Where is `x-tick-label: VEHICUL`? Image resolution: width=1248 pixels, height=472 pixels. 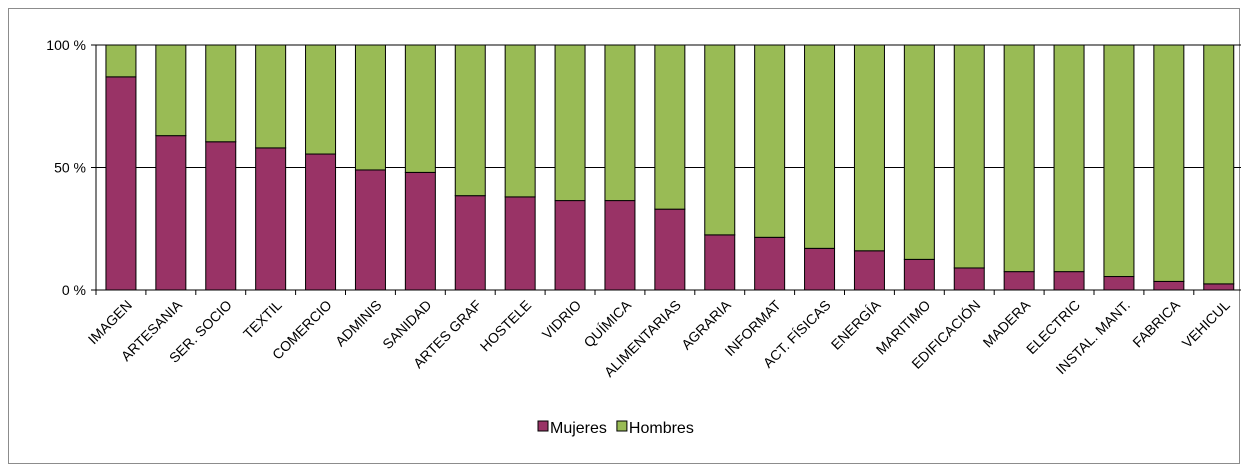 x-tick-label: VEHICUL is located at coordinates (1206, 324).